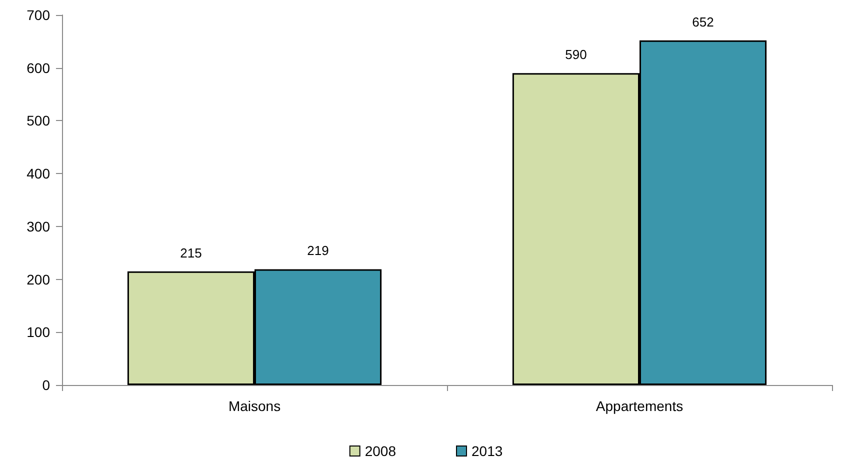 This screenshot has width=852, height=465. Describe the element at coordinates (318, 250) in the screenshot. I see `data-label: 219` at that location.